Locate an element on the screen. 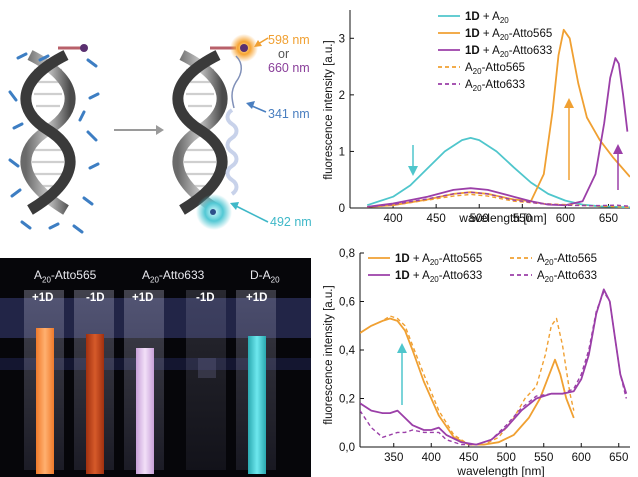 The image size is (638, 477). x-tick-label: 350 is located at coordinates (393, 458).